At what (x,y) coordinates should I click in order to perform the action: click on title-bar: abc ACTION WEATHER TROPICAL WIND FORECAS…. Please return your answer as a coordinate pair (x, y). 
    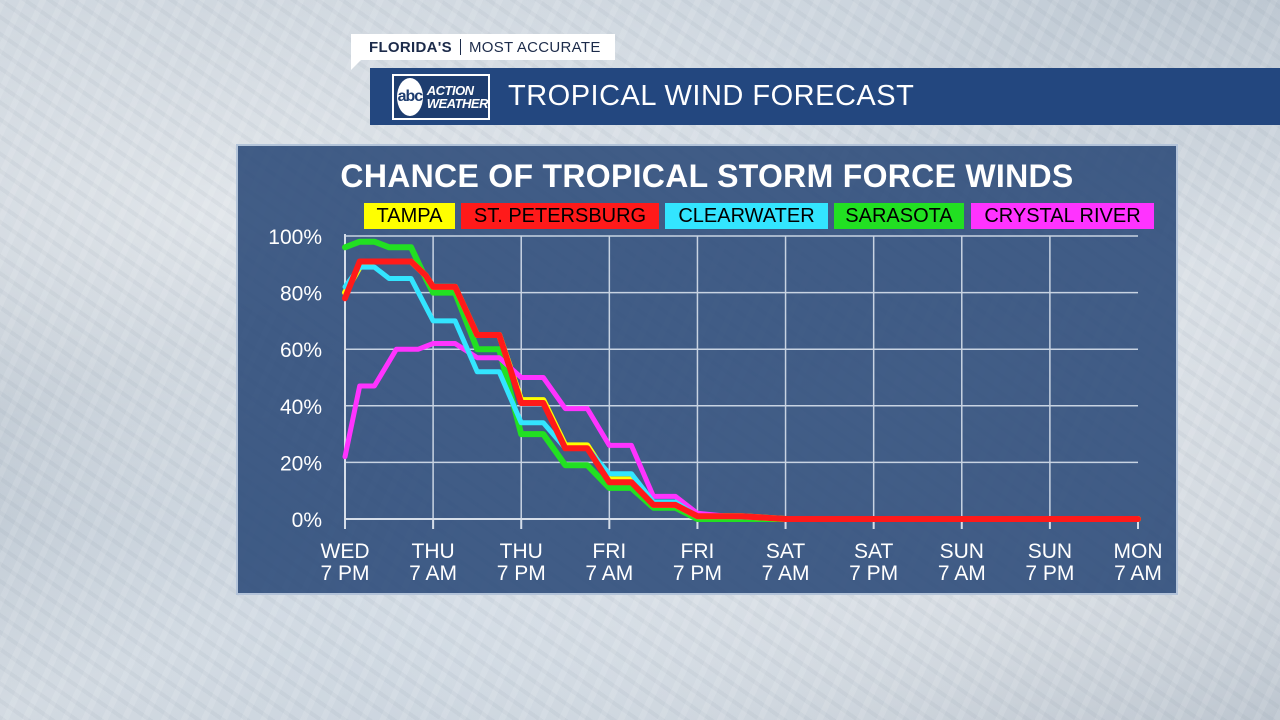
    Looking at the image, I should click on (825, 96).